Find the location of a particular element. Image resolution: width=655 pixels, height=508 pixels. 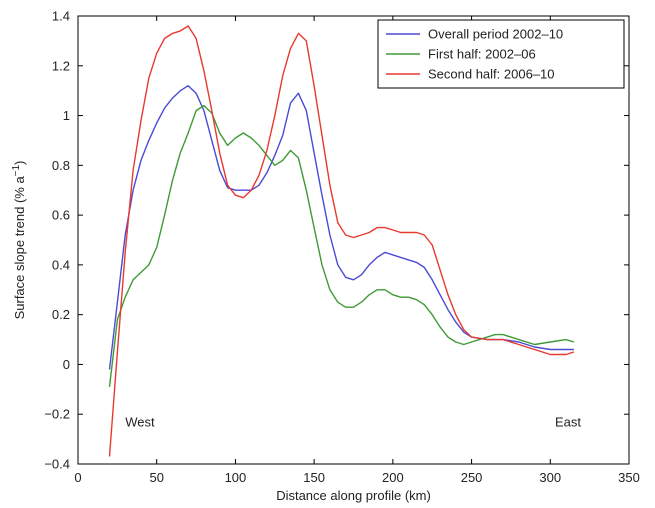

y-tick-label: 1.2 is located at coordinates (61, 65).